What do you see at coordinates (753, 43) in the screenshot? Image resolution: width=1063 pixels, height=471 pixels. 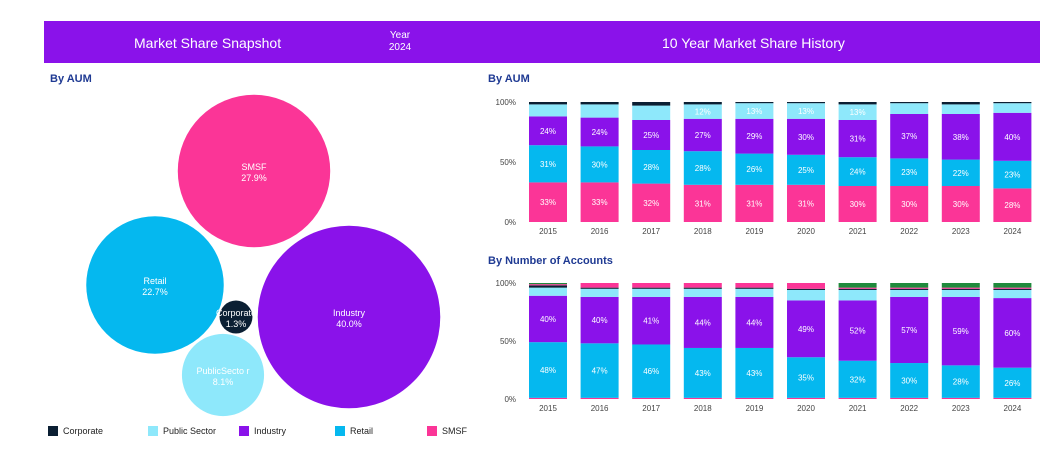 I see `history-title: 10 Year Market Share History` at bounding box center [753, 43].